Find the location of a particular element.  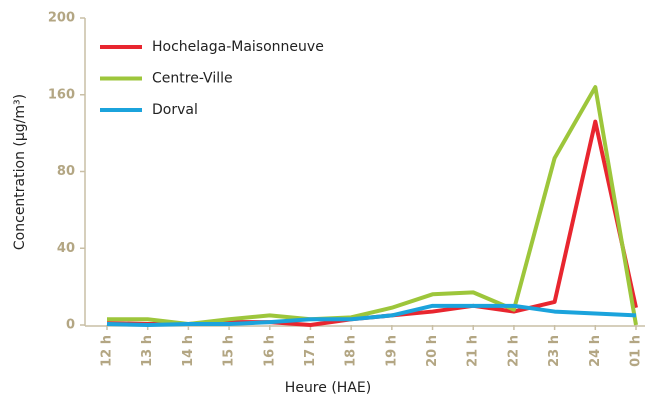

legend-label: Centre-Ville is located at coordinates (192, 79).